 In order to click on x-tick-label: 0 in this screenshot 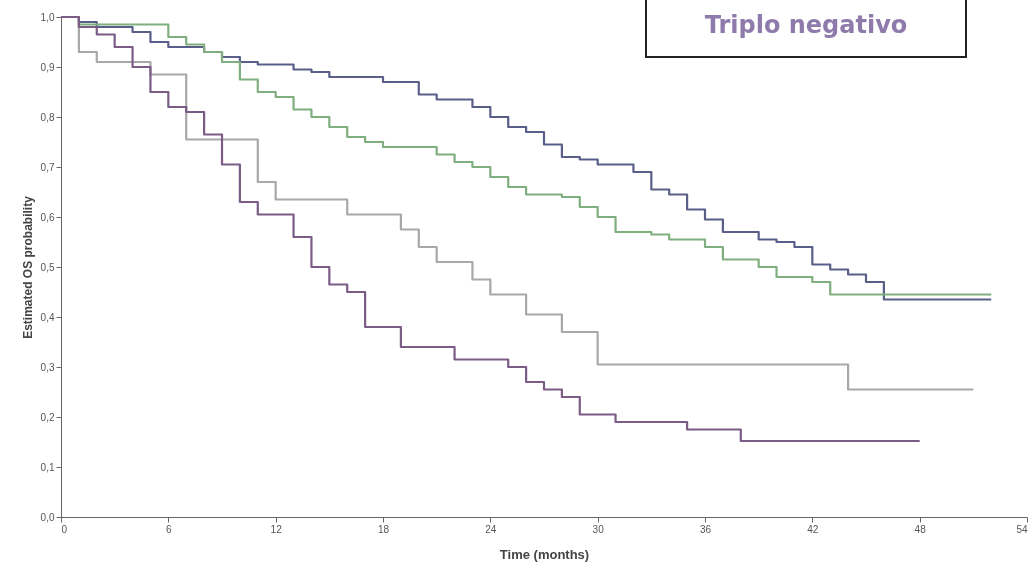, I will do `click(64, 529)`.